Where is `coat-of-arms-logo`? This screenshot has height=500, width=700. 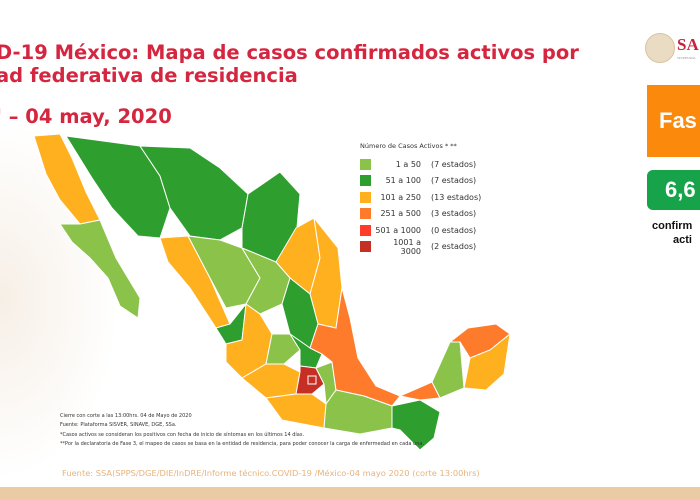
coat-of-arms-logo is located at coordinates (660, 48).